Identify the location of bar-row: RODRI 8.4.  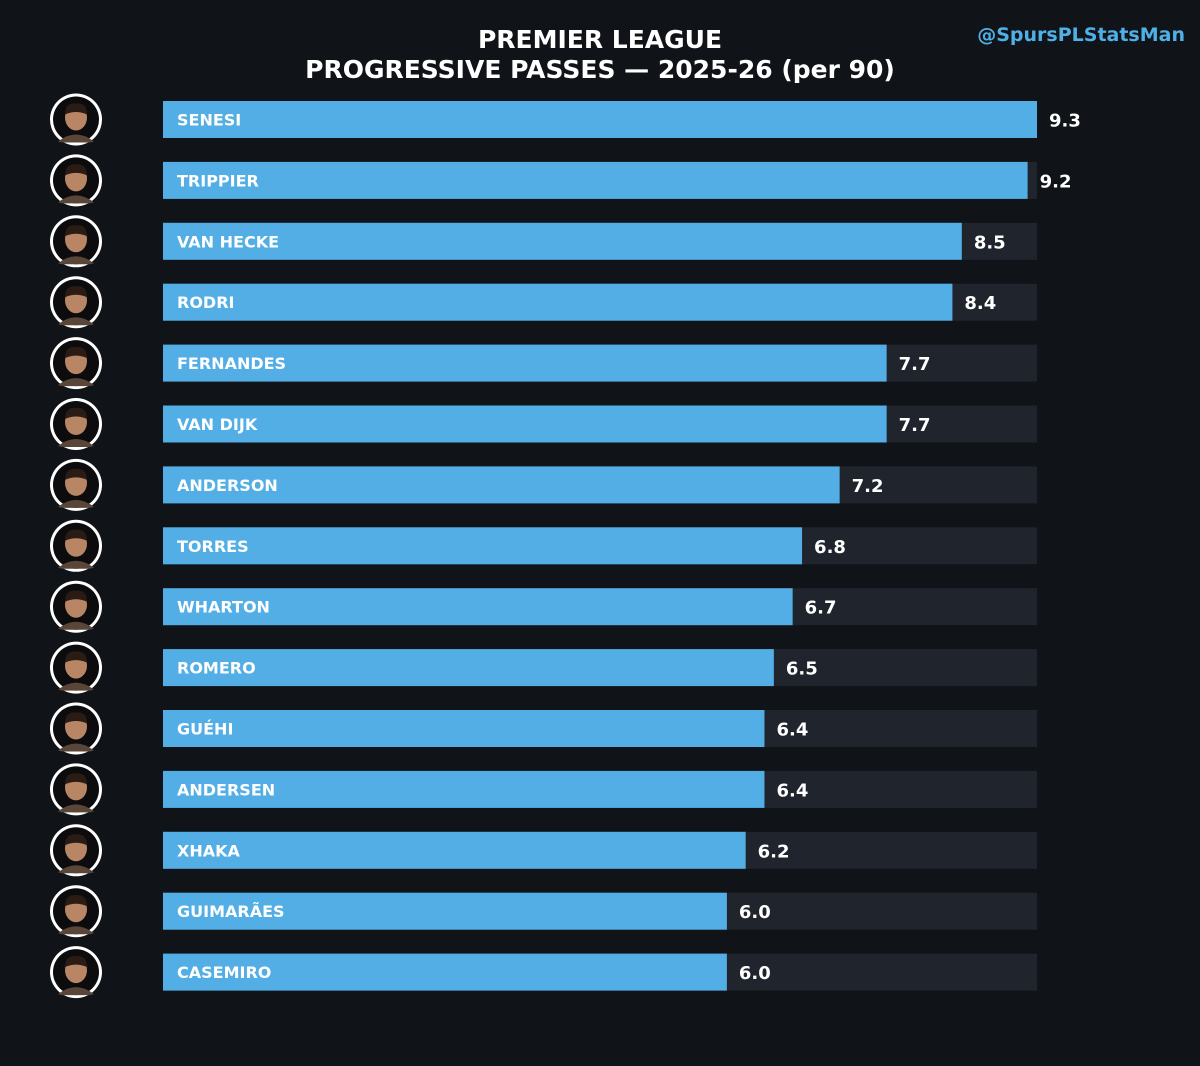
(543, 302).